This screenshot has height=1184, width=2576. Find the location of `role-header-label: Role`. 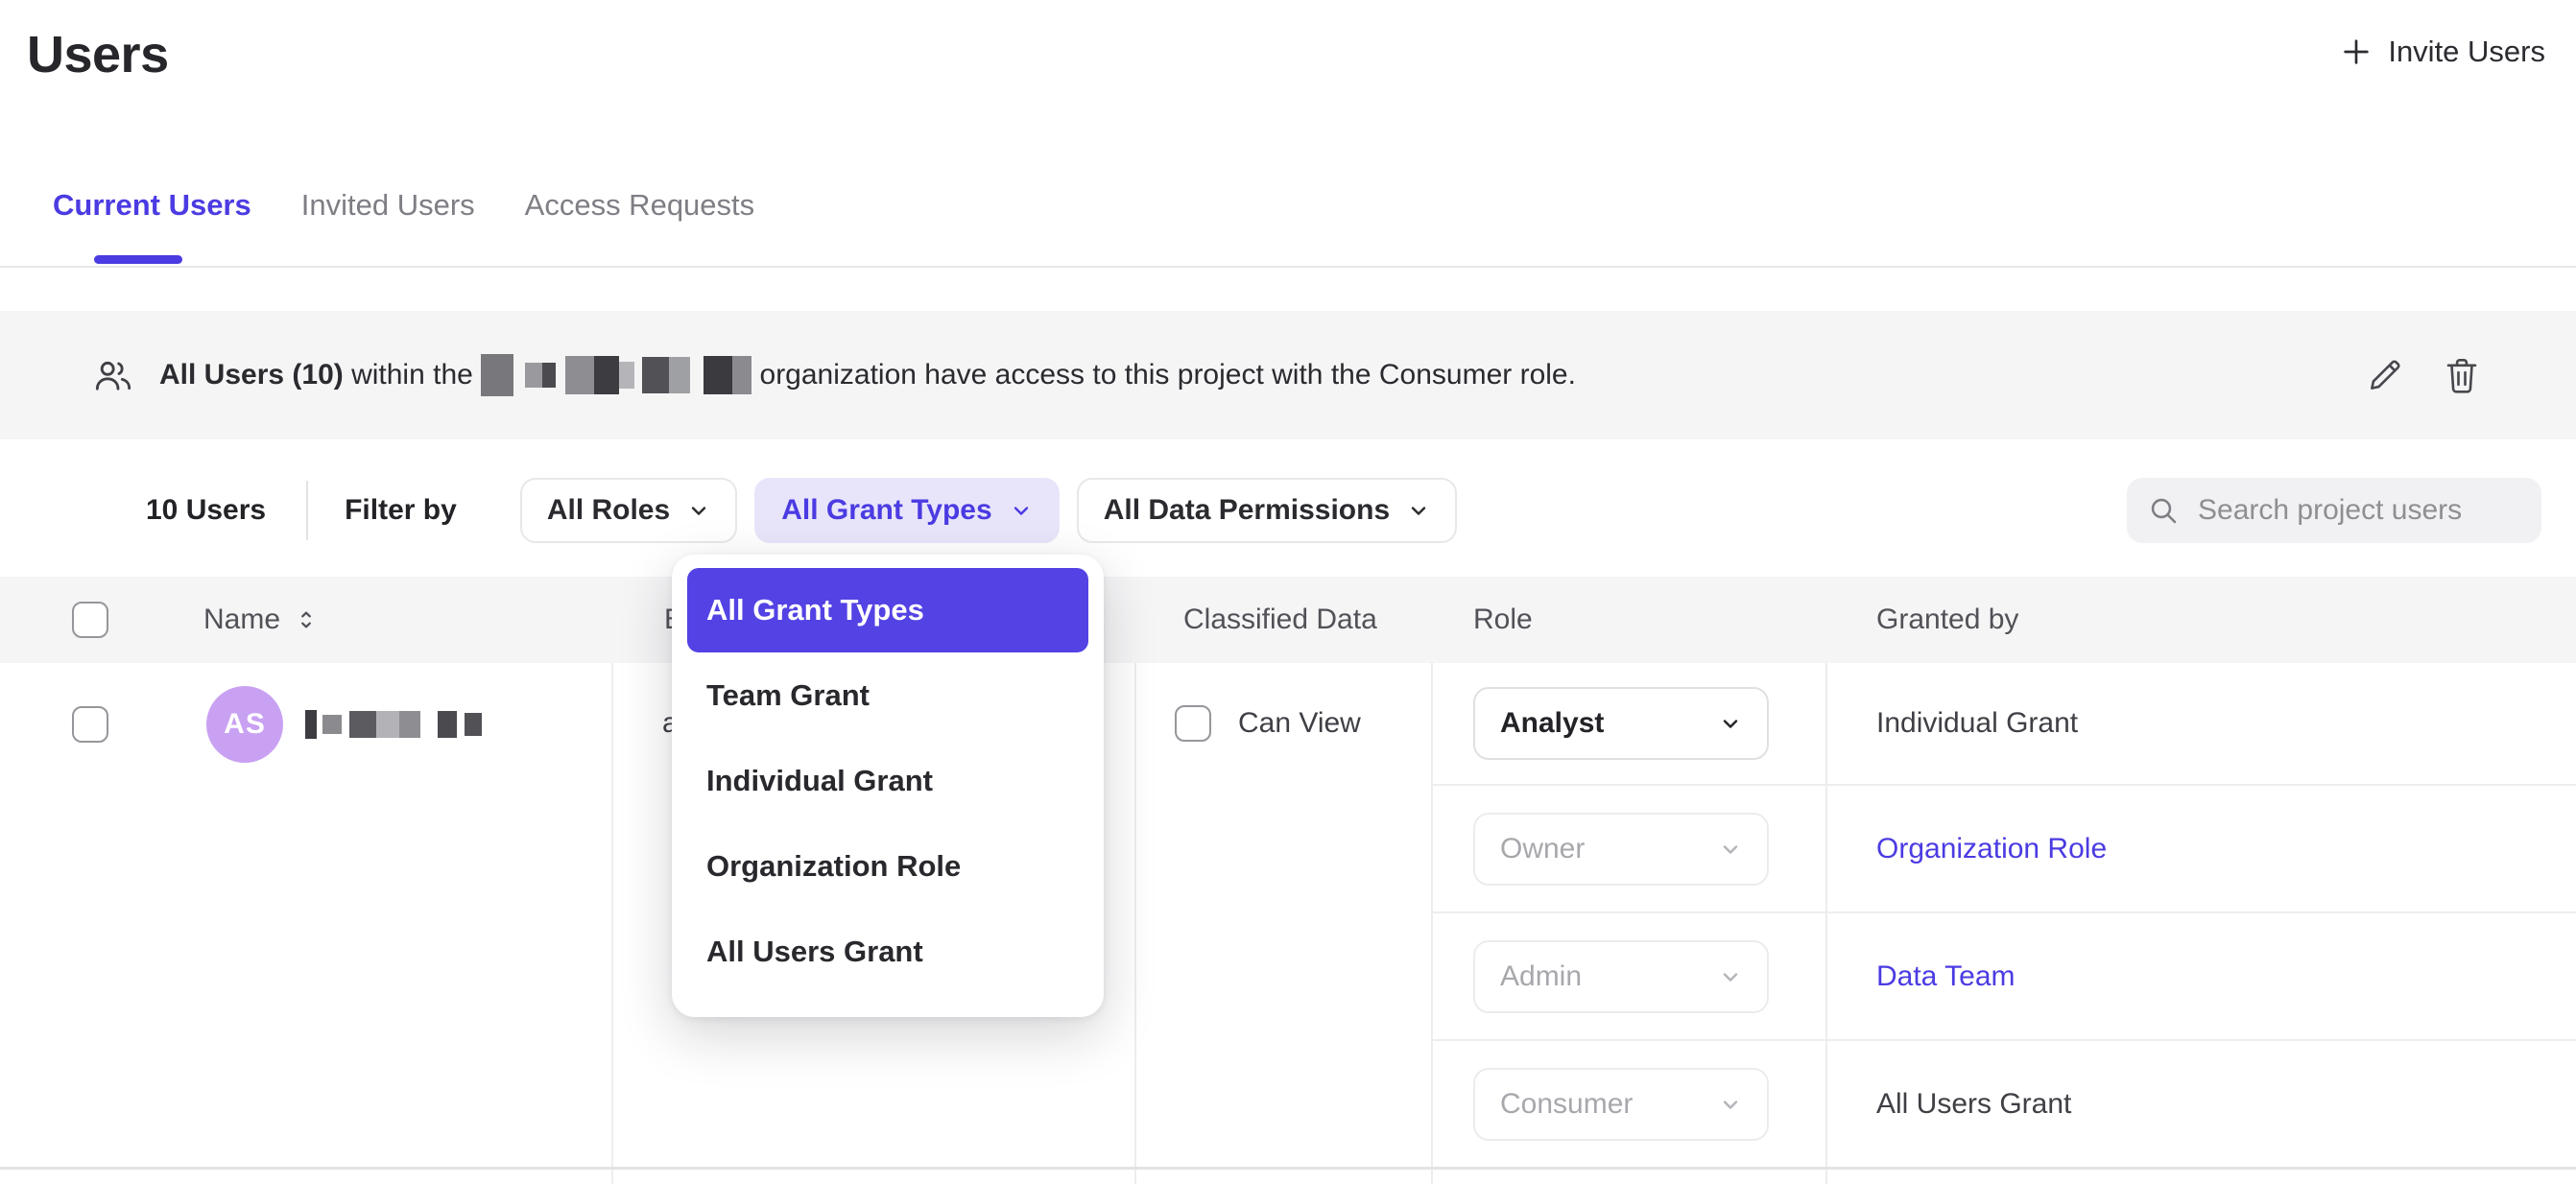

role-header-label: Role is located at coordinates (1503, 619).